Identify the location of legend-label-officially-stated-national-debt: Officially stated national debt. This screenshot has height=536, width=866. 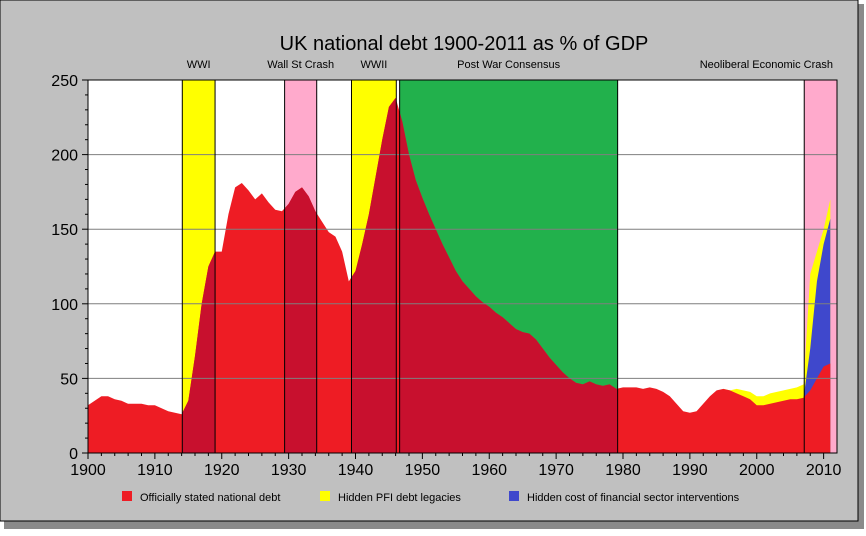
(210, 498).